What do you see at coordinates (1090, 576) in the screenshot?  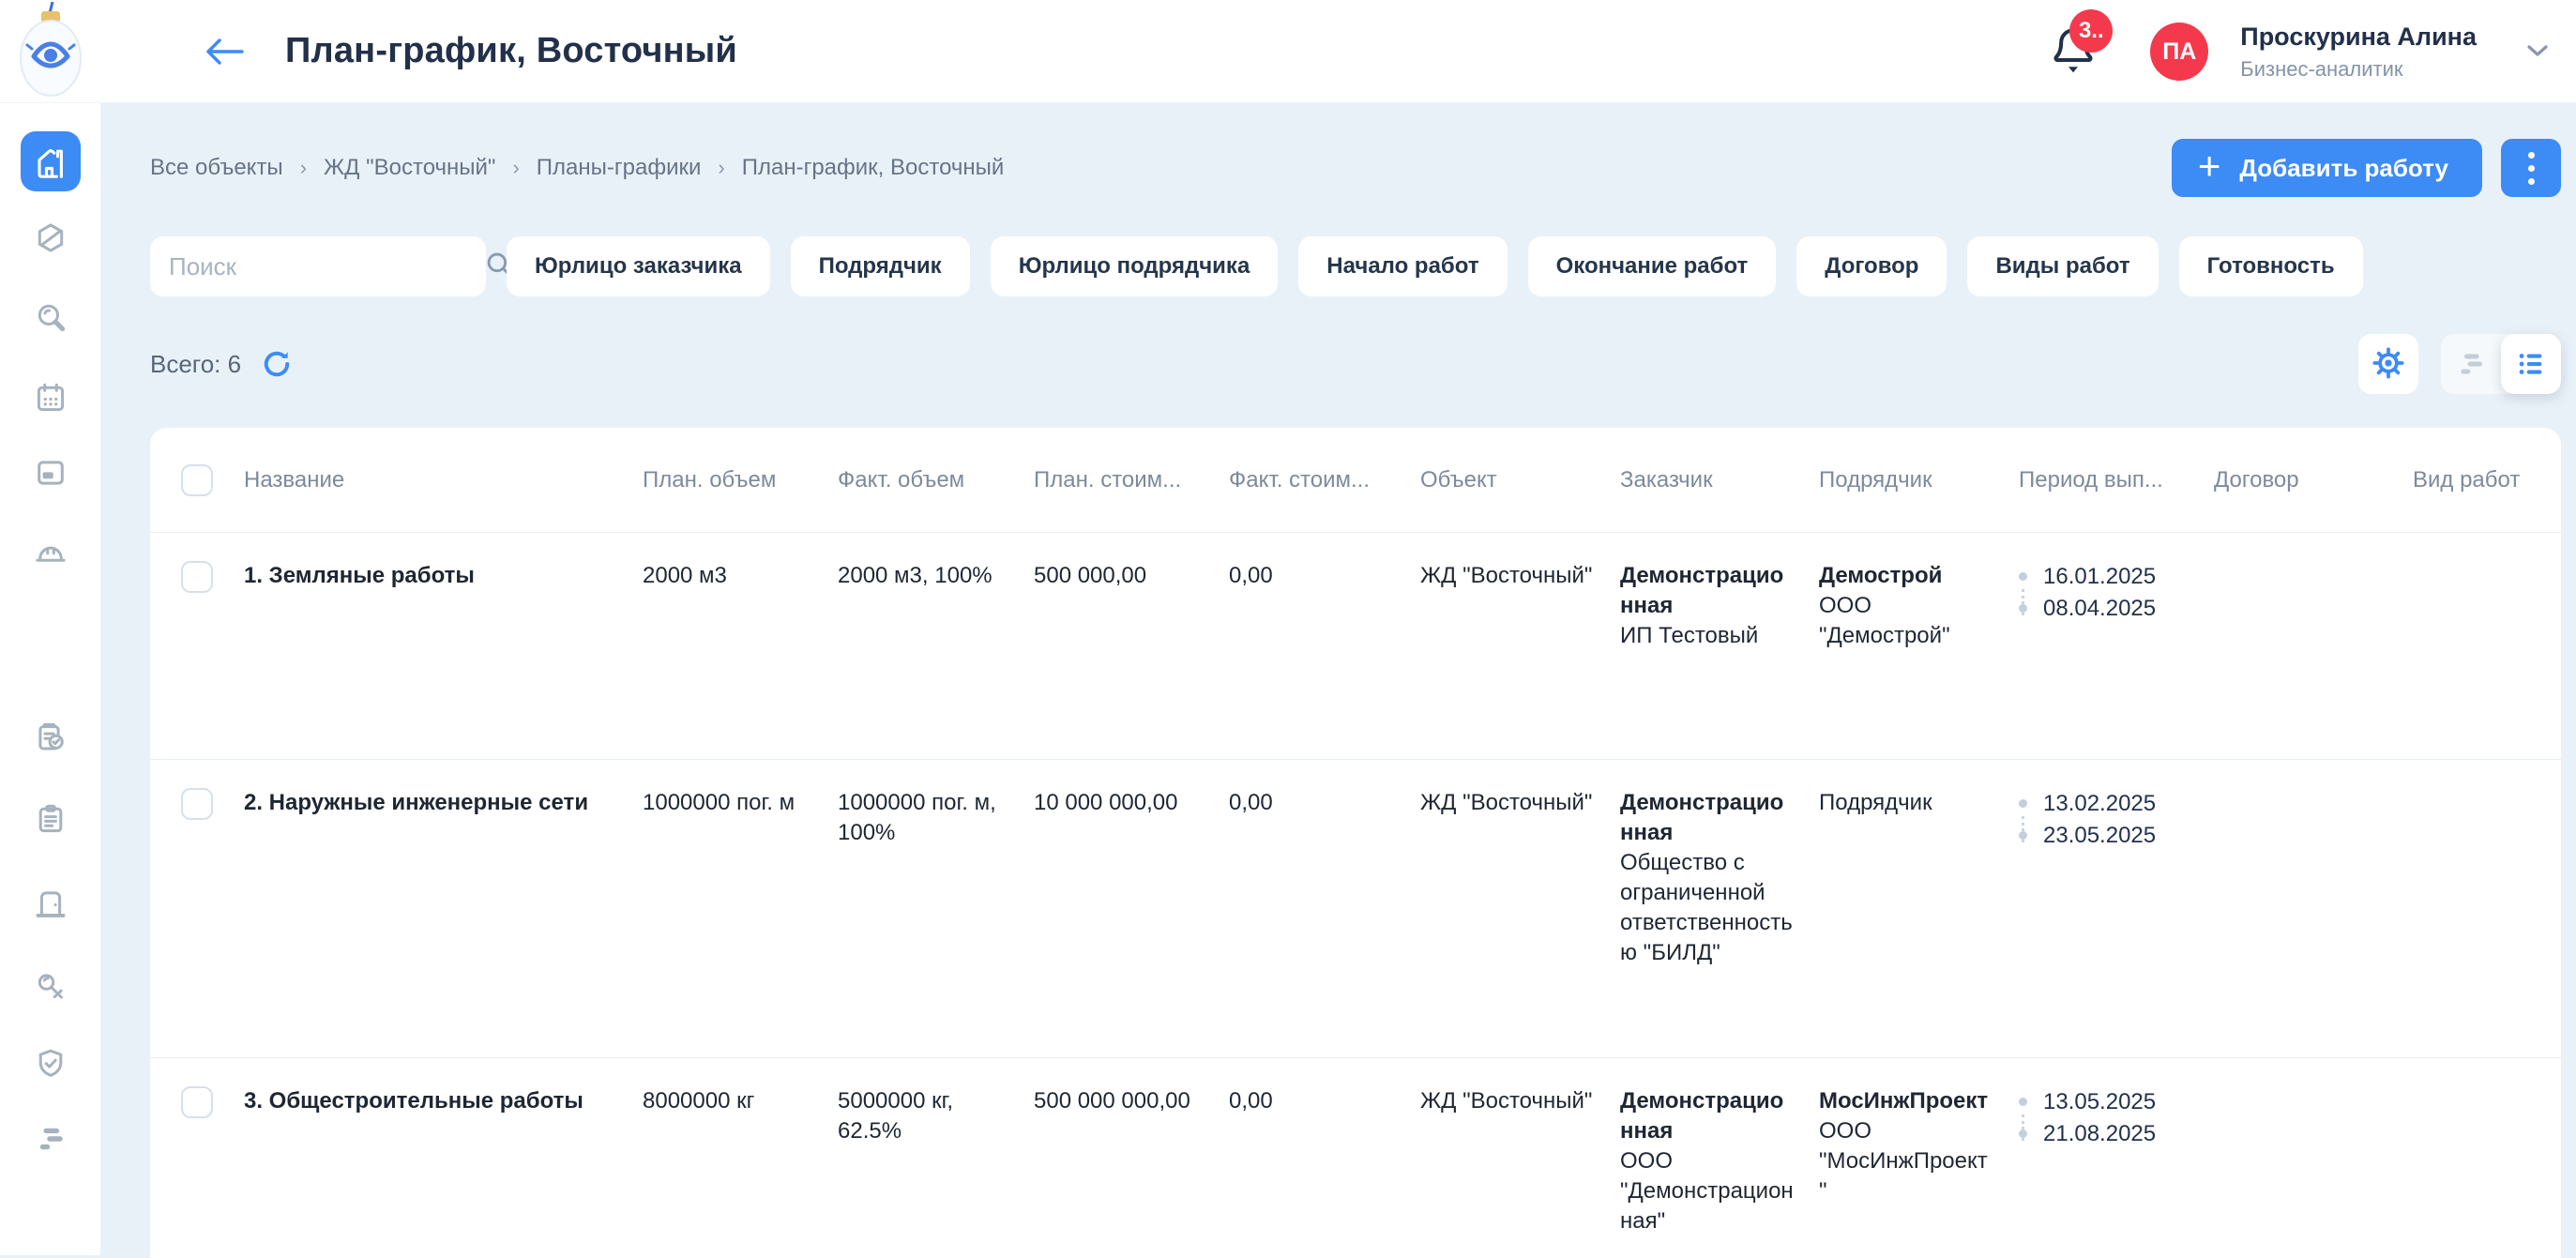 I see `cell-plan-cost: 500 000,00` at bounding box center [1090, 576].